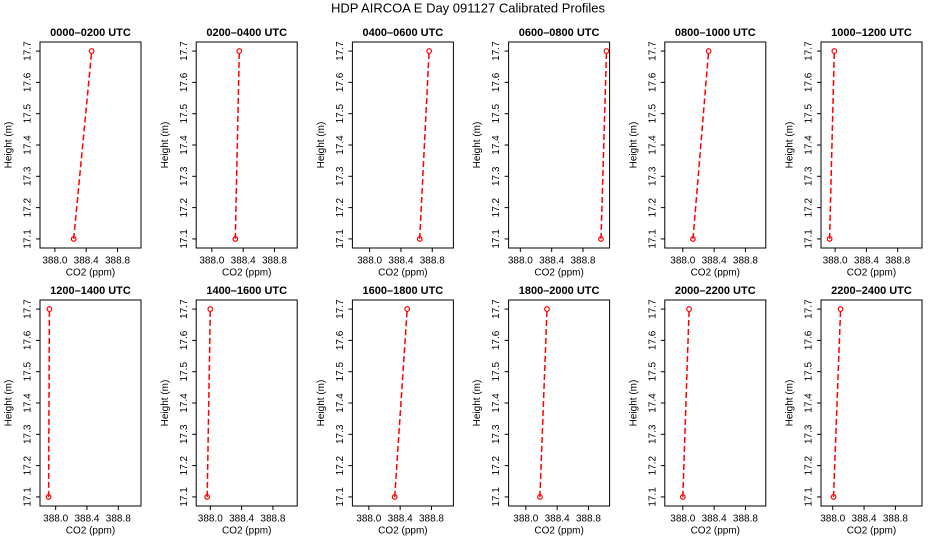 This screenshot has width=936, height=540. I want to click on panel-title: 0000–0200 UTC, so click(90, 33).